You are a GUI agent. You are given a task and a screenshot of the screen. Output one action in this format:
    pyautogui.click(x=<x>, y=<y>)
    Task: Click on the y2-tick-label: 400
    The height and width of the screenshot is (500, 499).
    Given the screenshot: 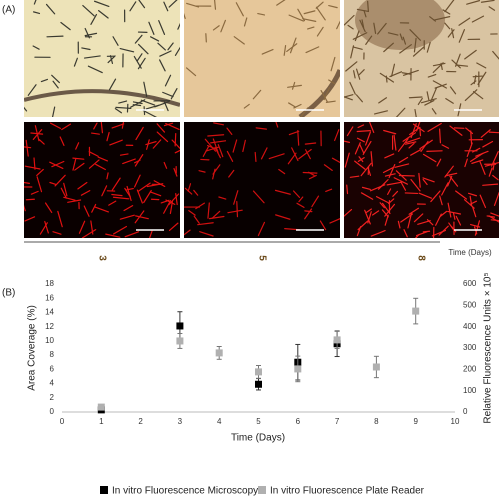 What is the action you would take?
    pyautogui.click(x=470, y=326)
    